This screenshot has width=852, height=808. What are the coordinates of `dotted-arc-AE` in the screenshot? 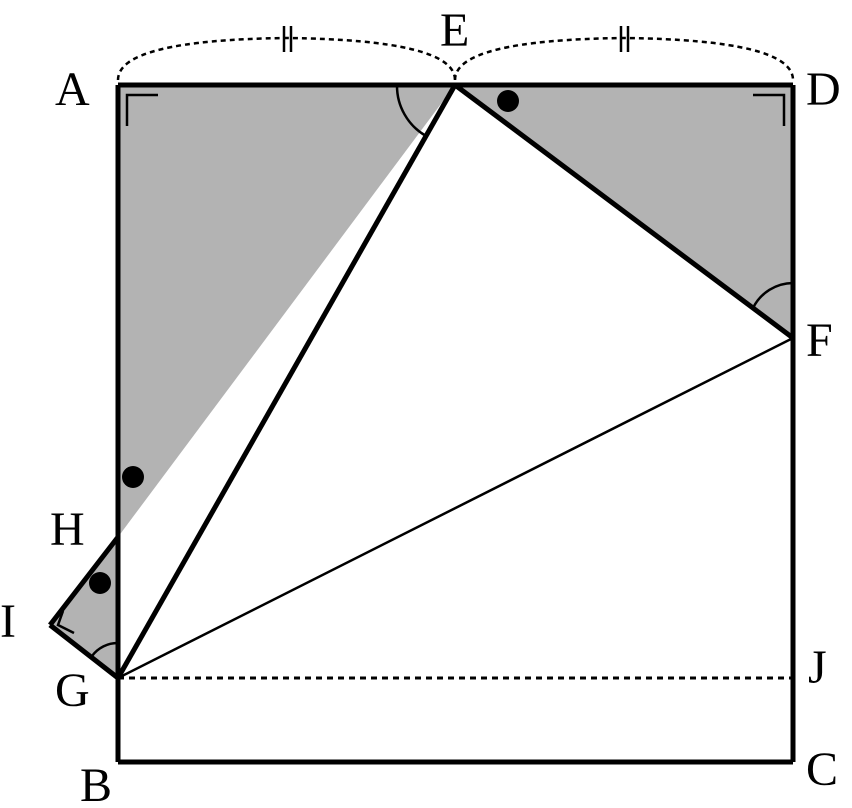 It's located at (286, 58).